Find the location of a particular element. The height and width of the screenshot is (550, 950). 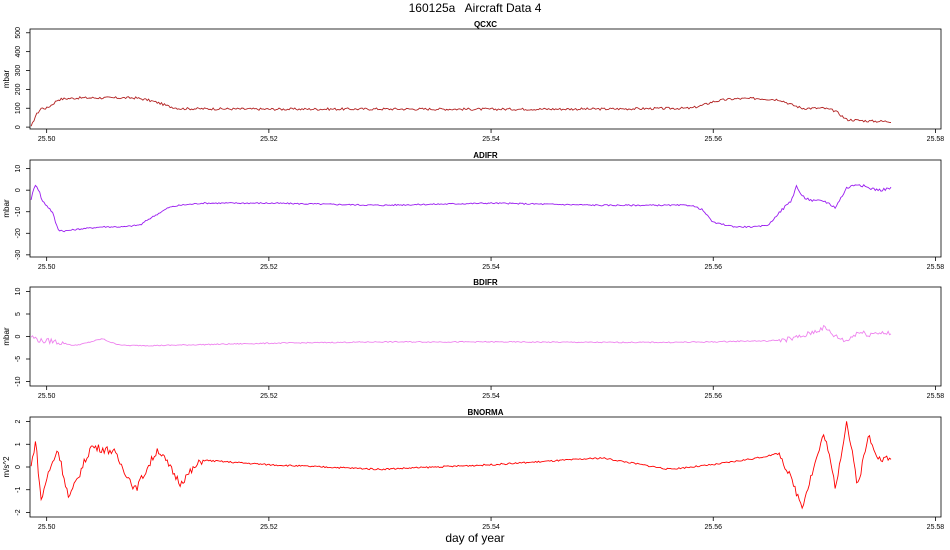

y-tick-label-2-4: 10 is located at coordinates (18, 292).